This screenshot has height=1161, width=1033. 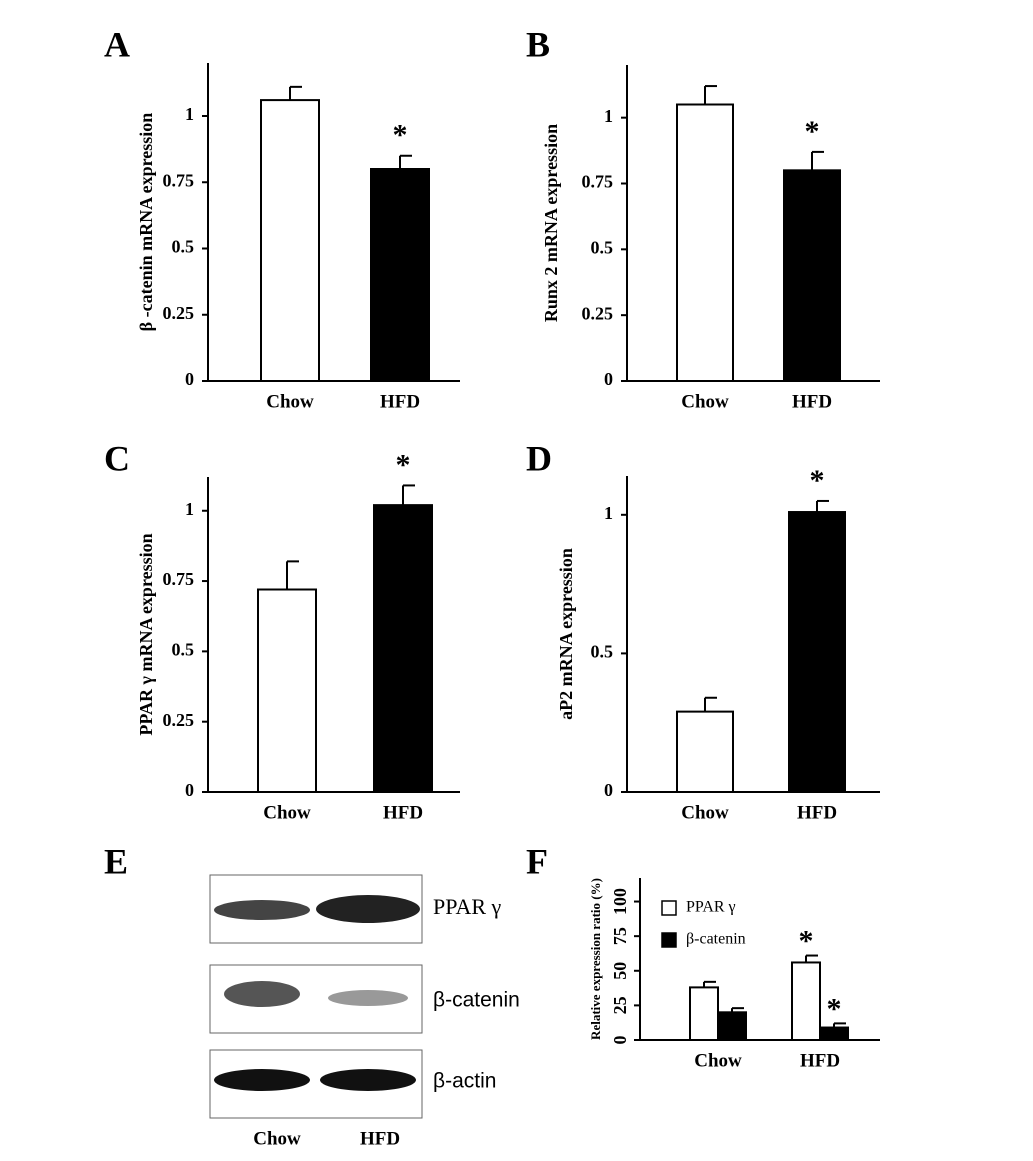 What do you see at coordinates (476, 1000) in the screenshot?
I see `band-label: β-catenin` at bounding box center [476, 1000].